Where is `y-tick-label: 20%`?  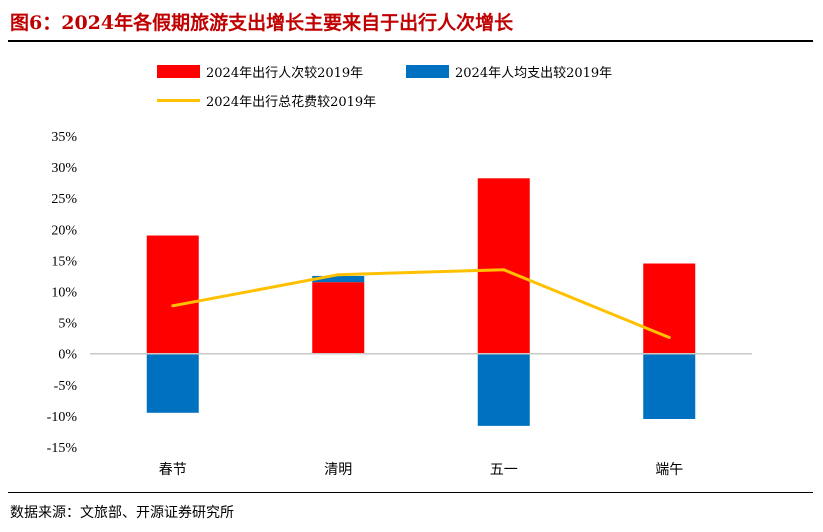 y-tick-label: 20% is located at coordinates (64, 230).